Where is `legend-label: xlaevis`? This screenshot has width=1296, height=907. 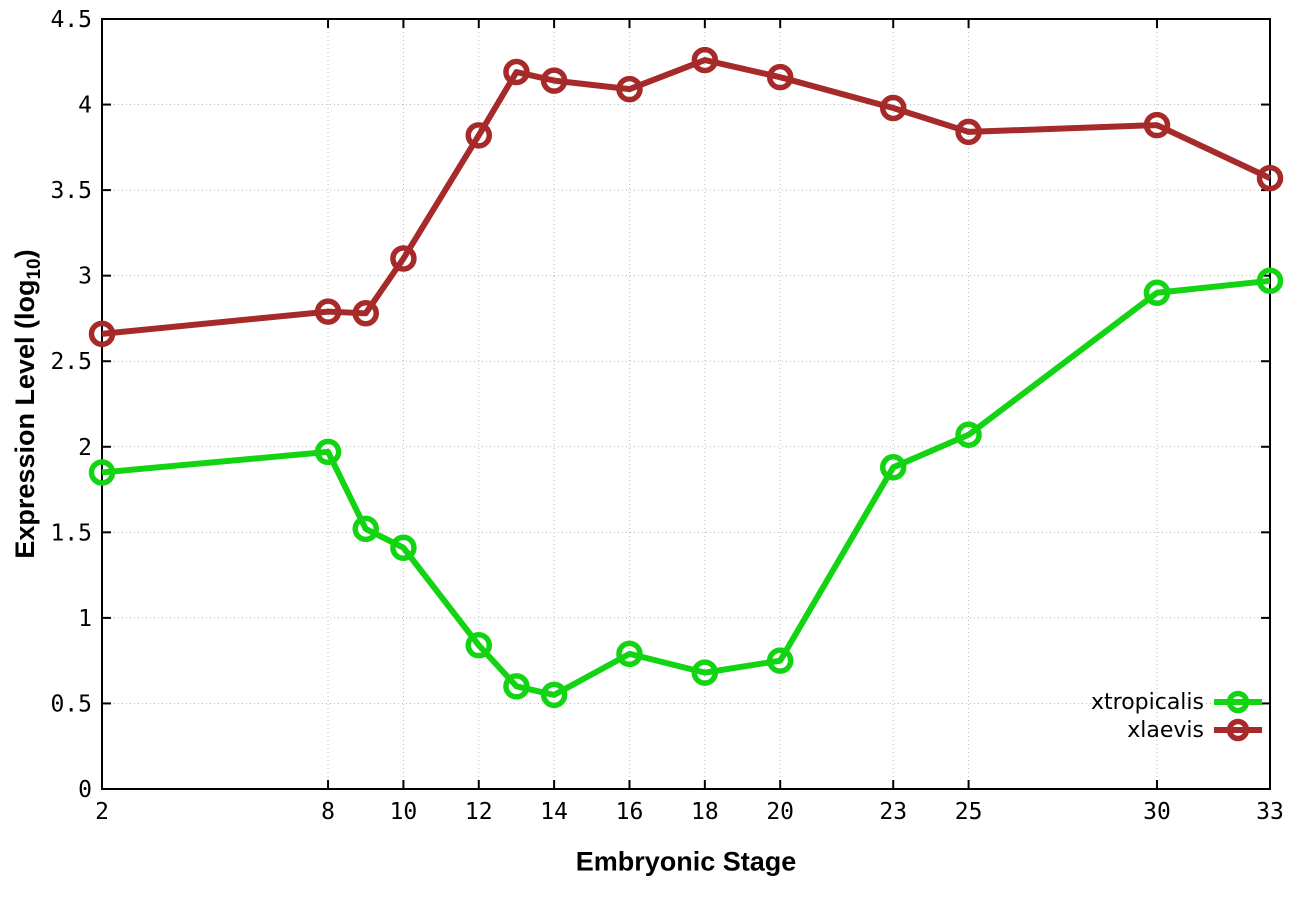
legend-label: xlaevis is located at coordinates (1165, 730).